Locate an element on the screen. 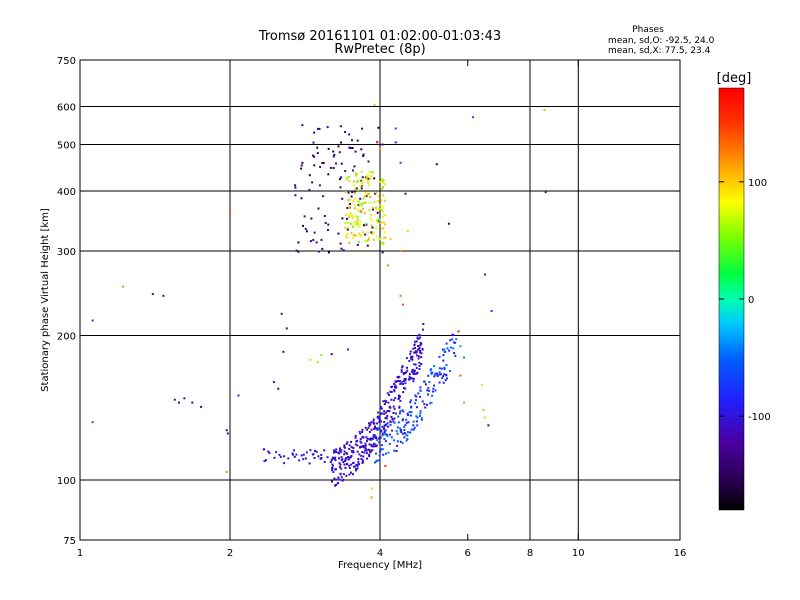 This screenshot has width=800, height=600. y-tick-label: 400 is located at coordinates (66, 192).